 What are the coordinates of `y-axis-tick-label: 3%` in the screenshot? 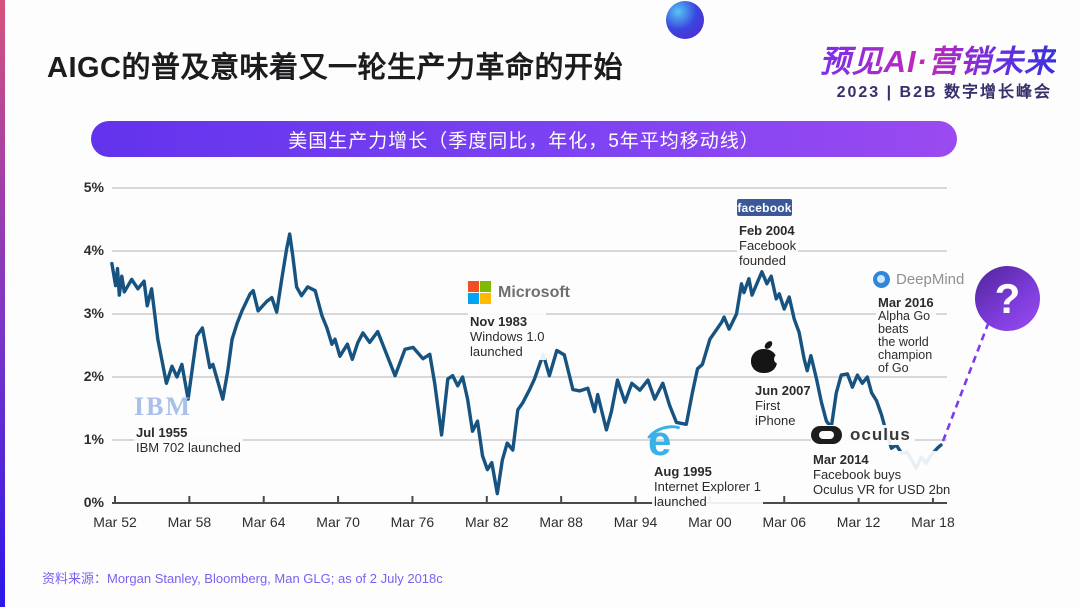 It's located at (93, 313).